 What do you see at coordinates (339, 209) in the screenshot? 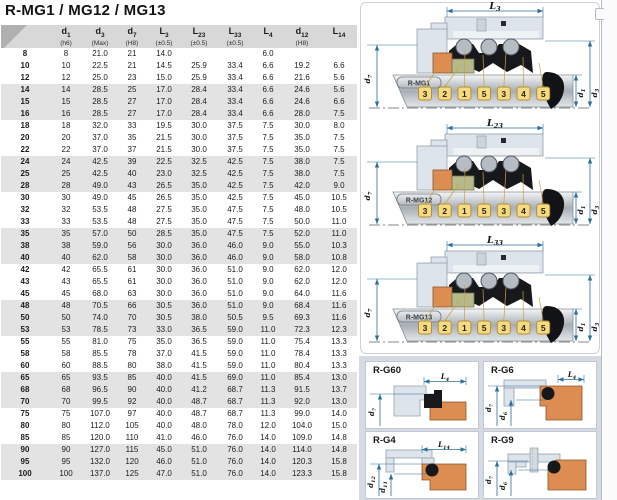
I see `table-cell: 10.5` at bounding box center [339, 209].